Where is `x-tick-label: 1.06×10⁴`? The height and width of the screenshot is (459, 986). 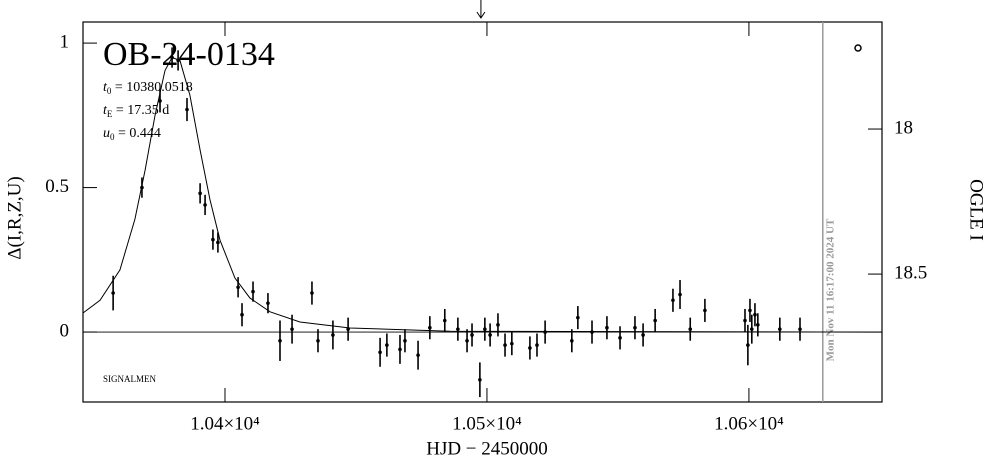 x-tick-label: 1.06×10⁴ is located at coordinates (749, 423).